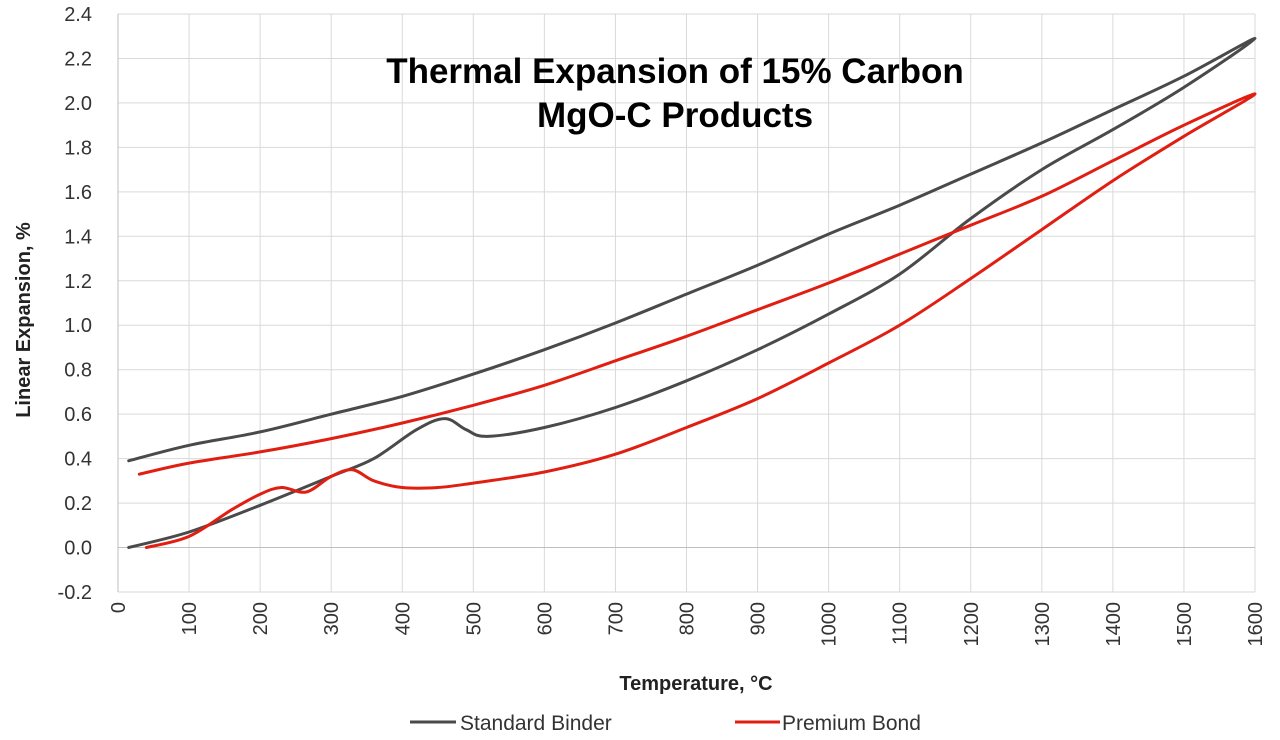 This screenshot has height=740, width=1280. Describe the element at coordinates (675, 71) in the screenshot. I see `chart-title-line-1: Thermal Expansion of 15% Carbon` at that location.